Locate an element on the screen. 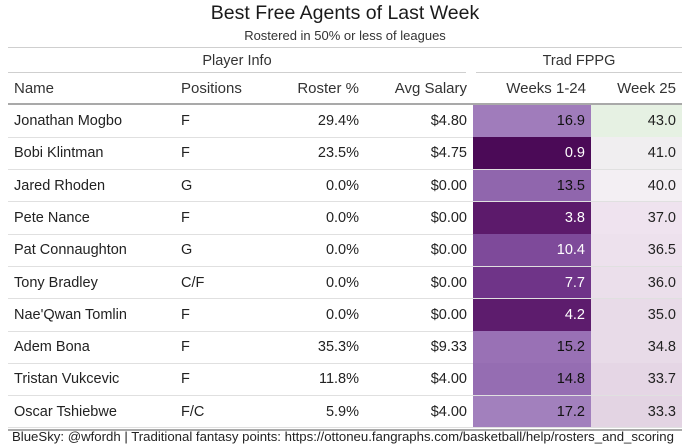 The width and height of the screenshot is (690, 447). bottom-rule is located at coordinates (345, 430).